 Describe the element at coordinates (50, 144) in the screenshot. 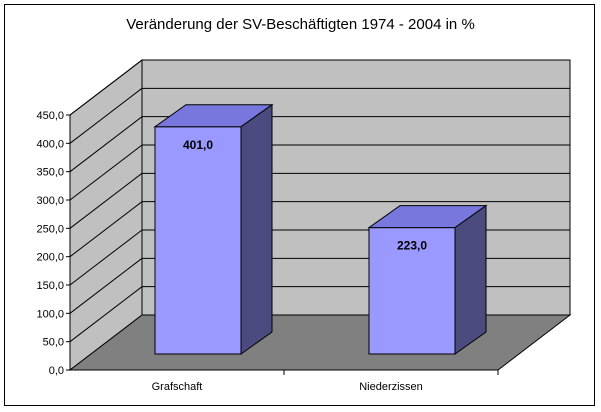

I see `y-tick-label: 400,0` at that location.